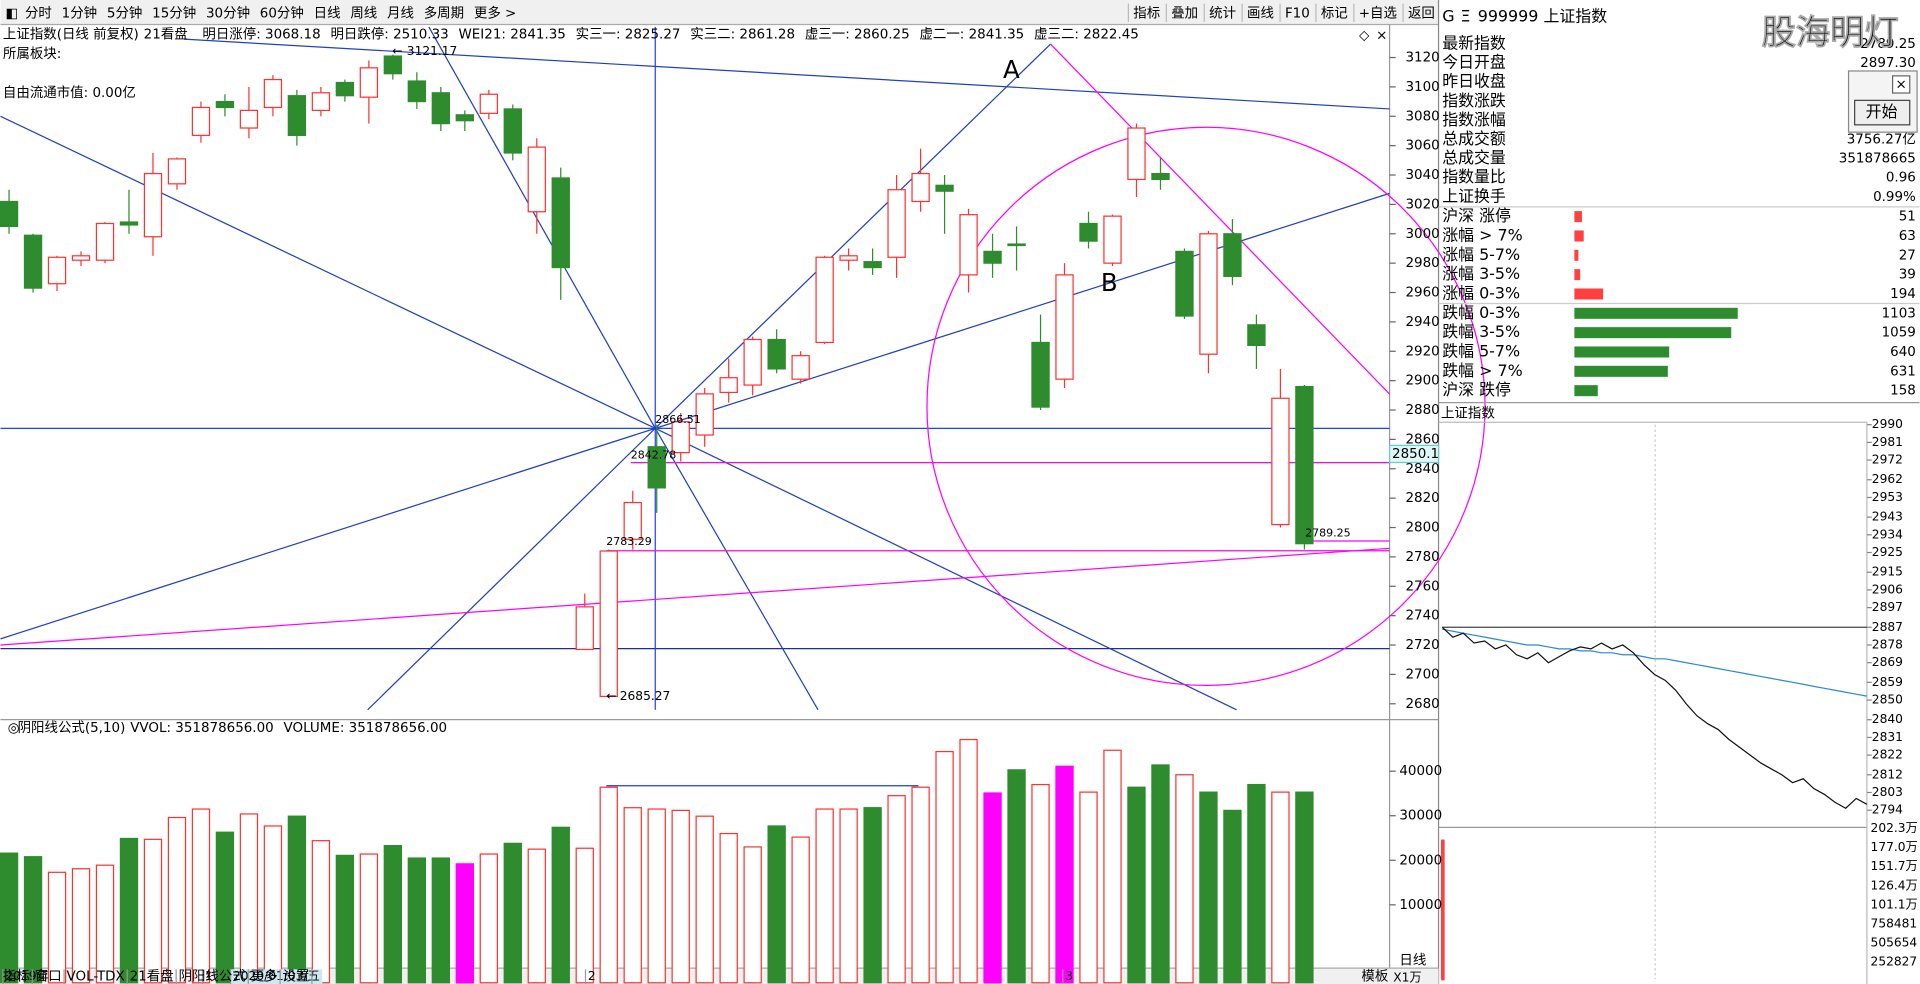  Describe the element at coordinates (1297, 13) in the screenshot. I see `toolbar-button: F10` at that location.